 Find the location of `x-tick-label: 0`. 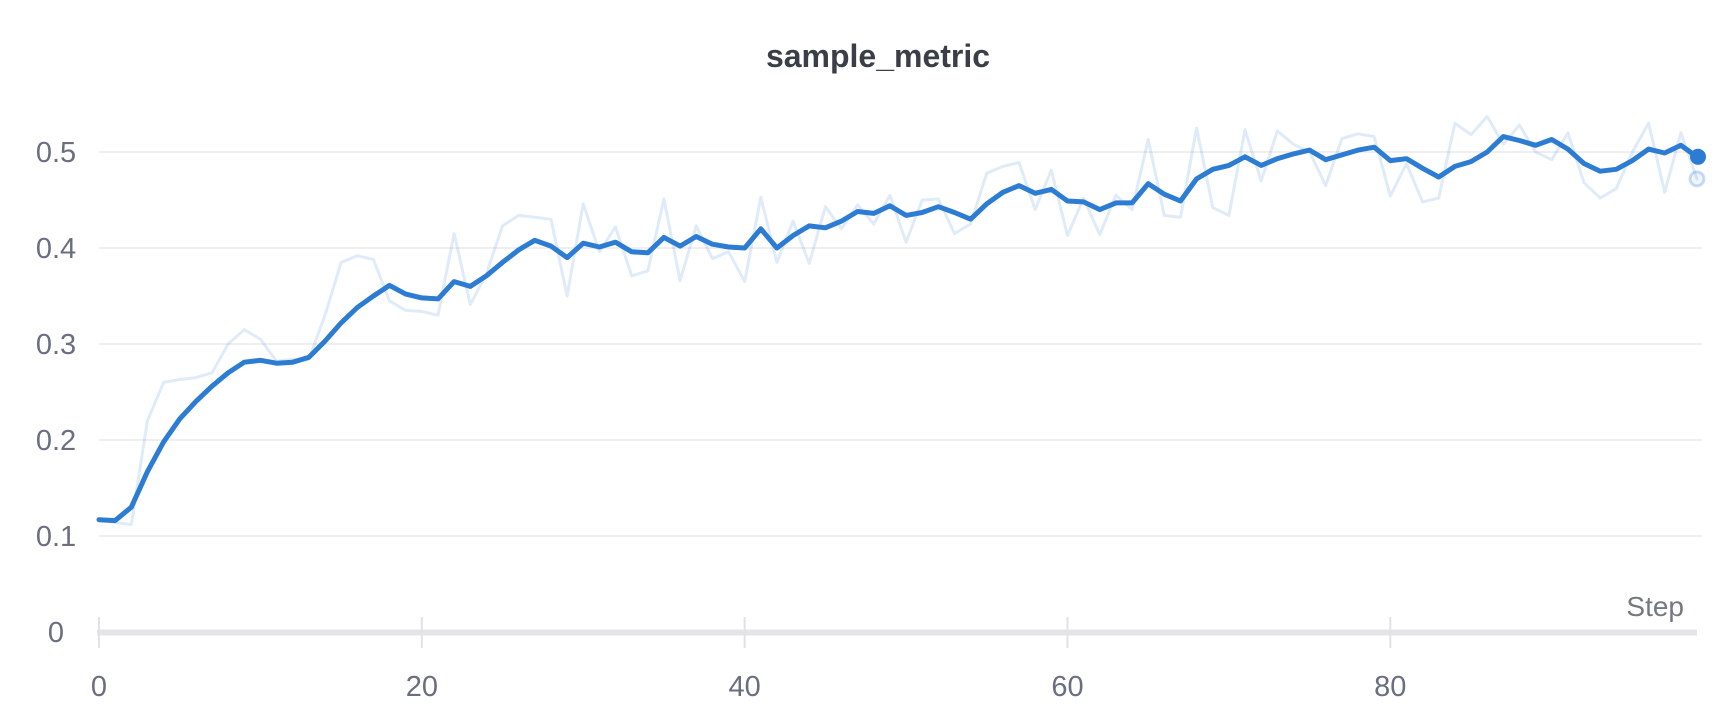

x-tick-label: 0 is located at coordinates (99, 687).